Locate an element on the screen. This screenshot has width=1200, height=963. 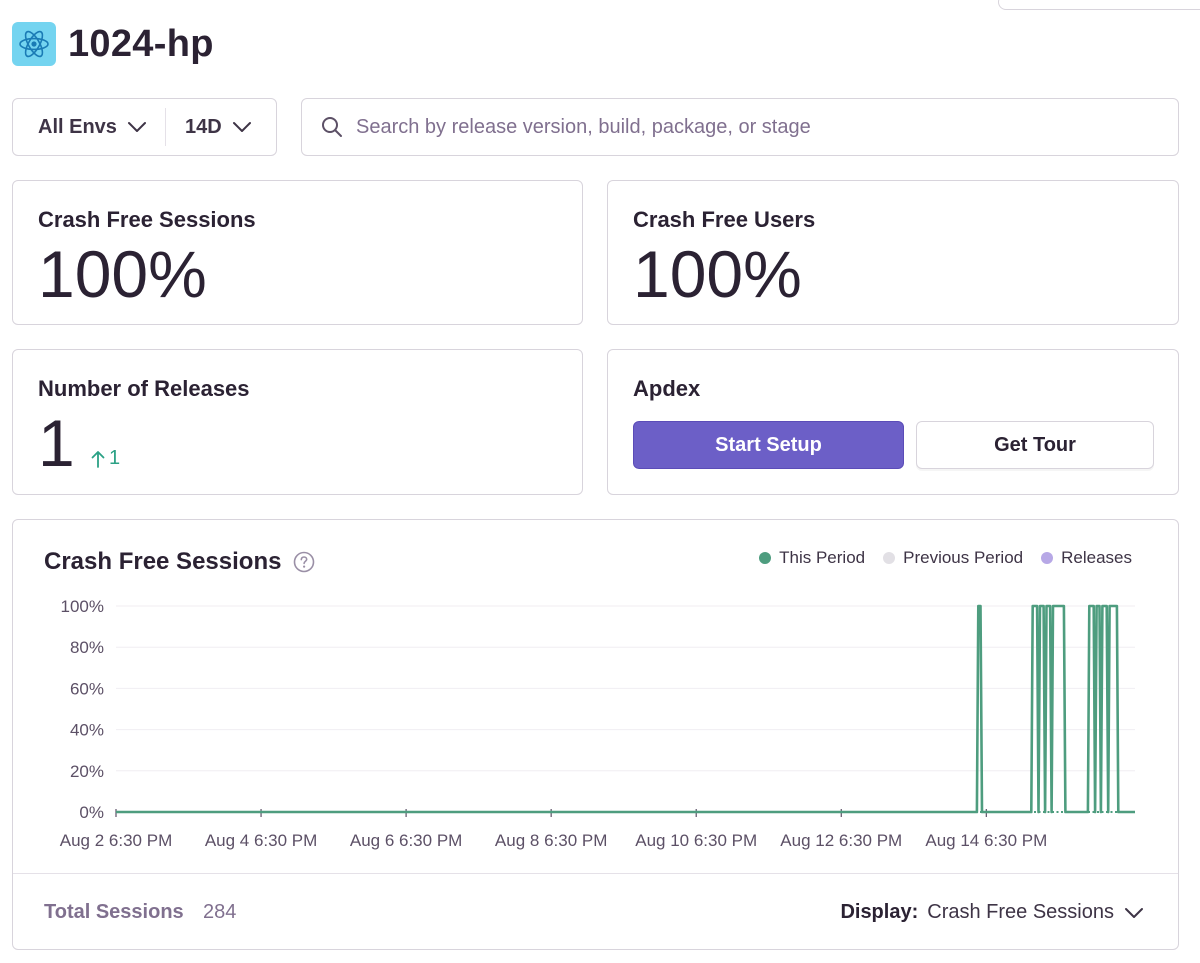
chart-legend: This Period Previous Period Releases is located at coordinates (936, 558).